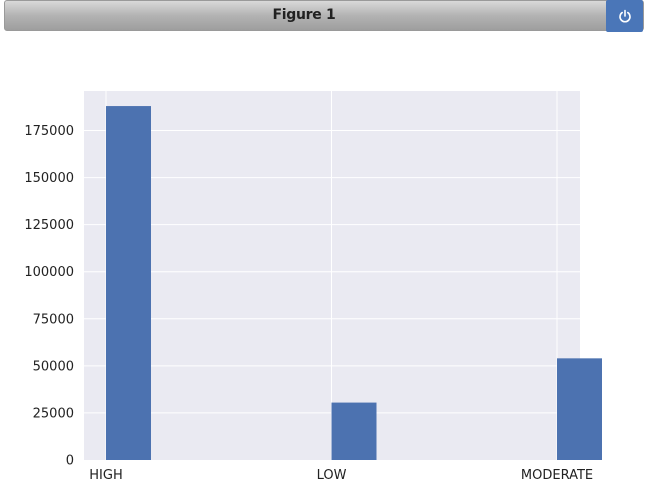  Describe the element at coordinates (105, 475) in the screenshot. I see `x-tick-label: HIGH` at that location.